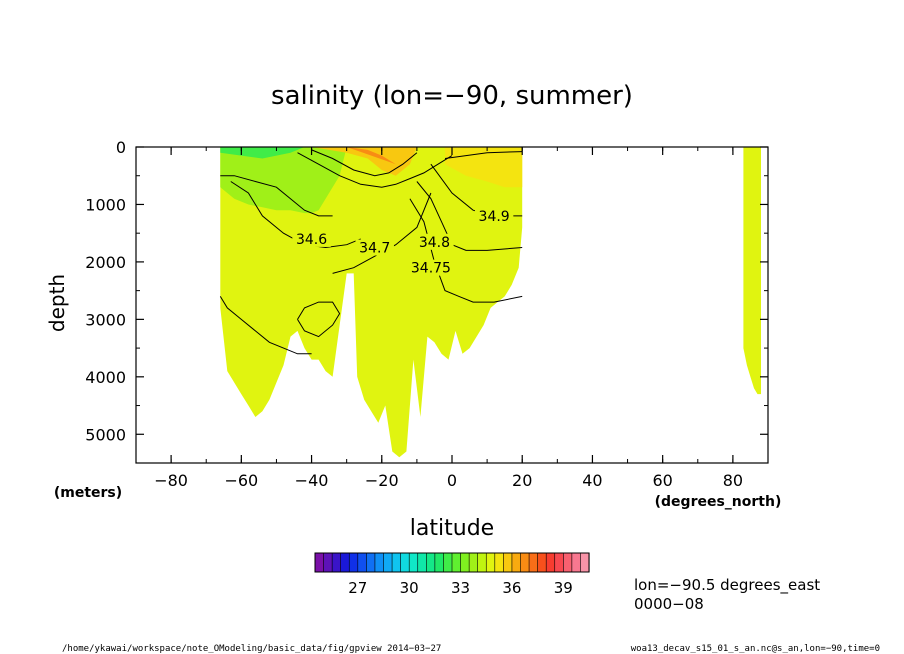 Image resolution: width=904 pixels, height=654 pixels. Describe the element at coordinates (563, 588) in the screenshot. I see `colorbar-tick-label: 39` at that location.